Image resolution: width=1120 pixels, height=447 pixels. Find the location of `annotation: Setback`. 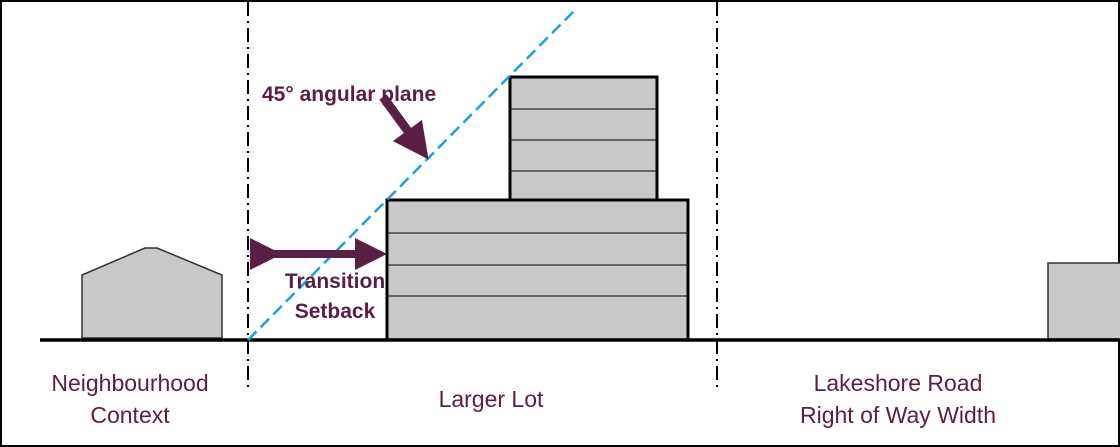

annotation: Setback is located at coordinates (335, 311).